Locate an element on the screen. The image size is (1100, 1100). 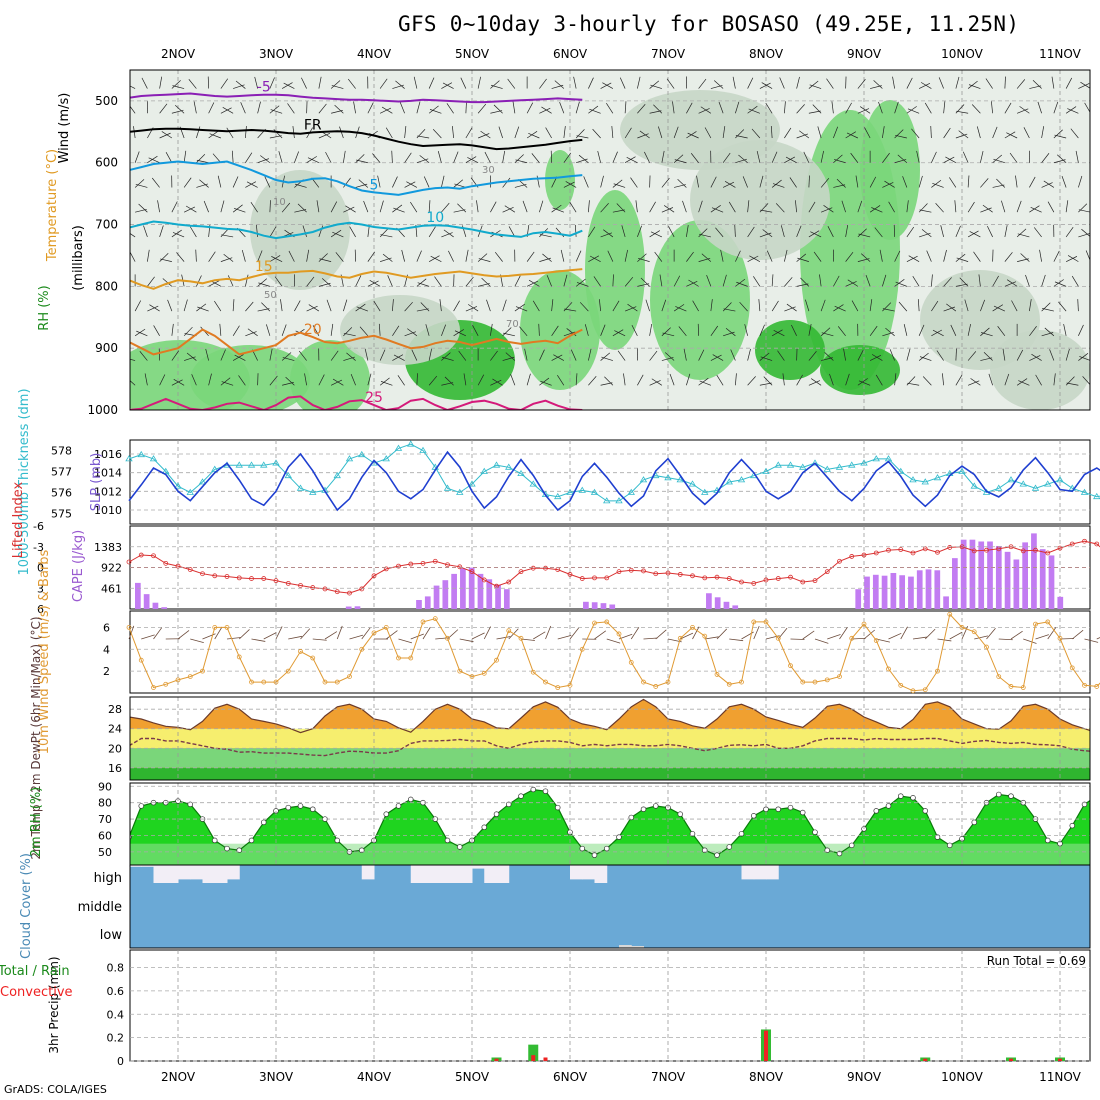
li-tick-label: 6 is located at coordinates (40, 609).